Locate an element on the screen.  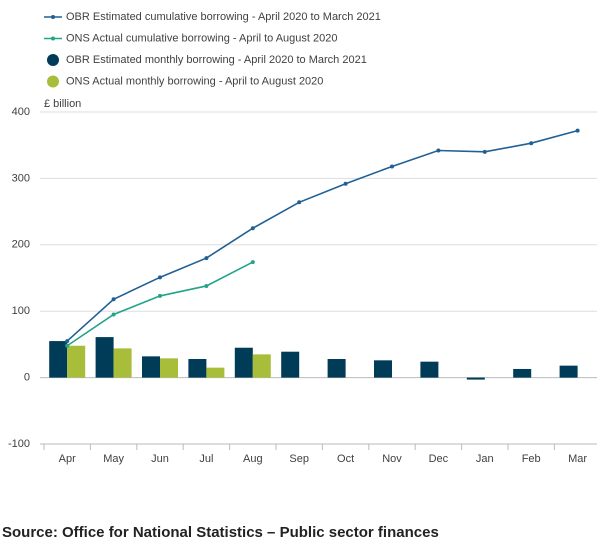
x-tick-label: Jan is located at coordinates (485, 459).